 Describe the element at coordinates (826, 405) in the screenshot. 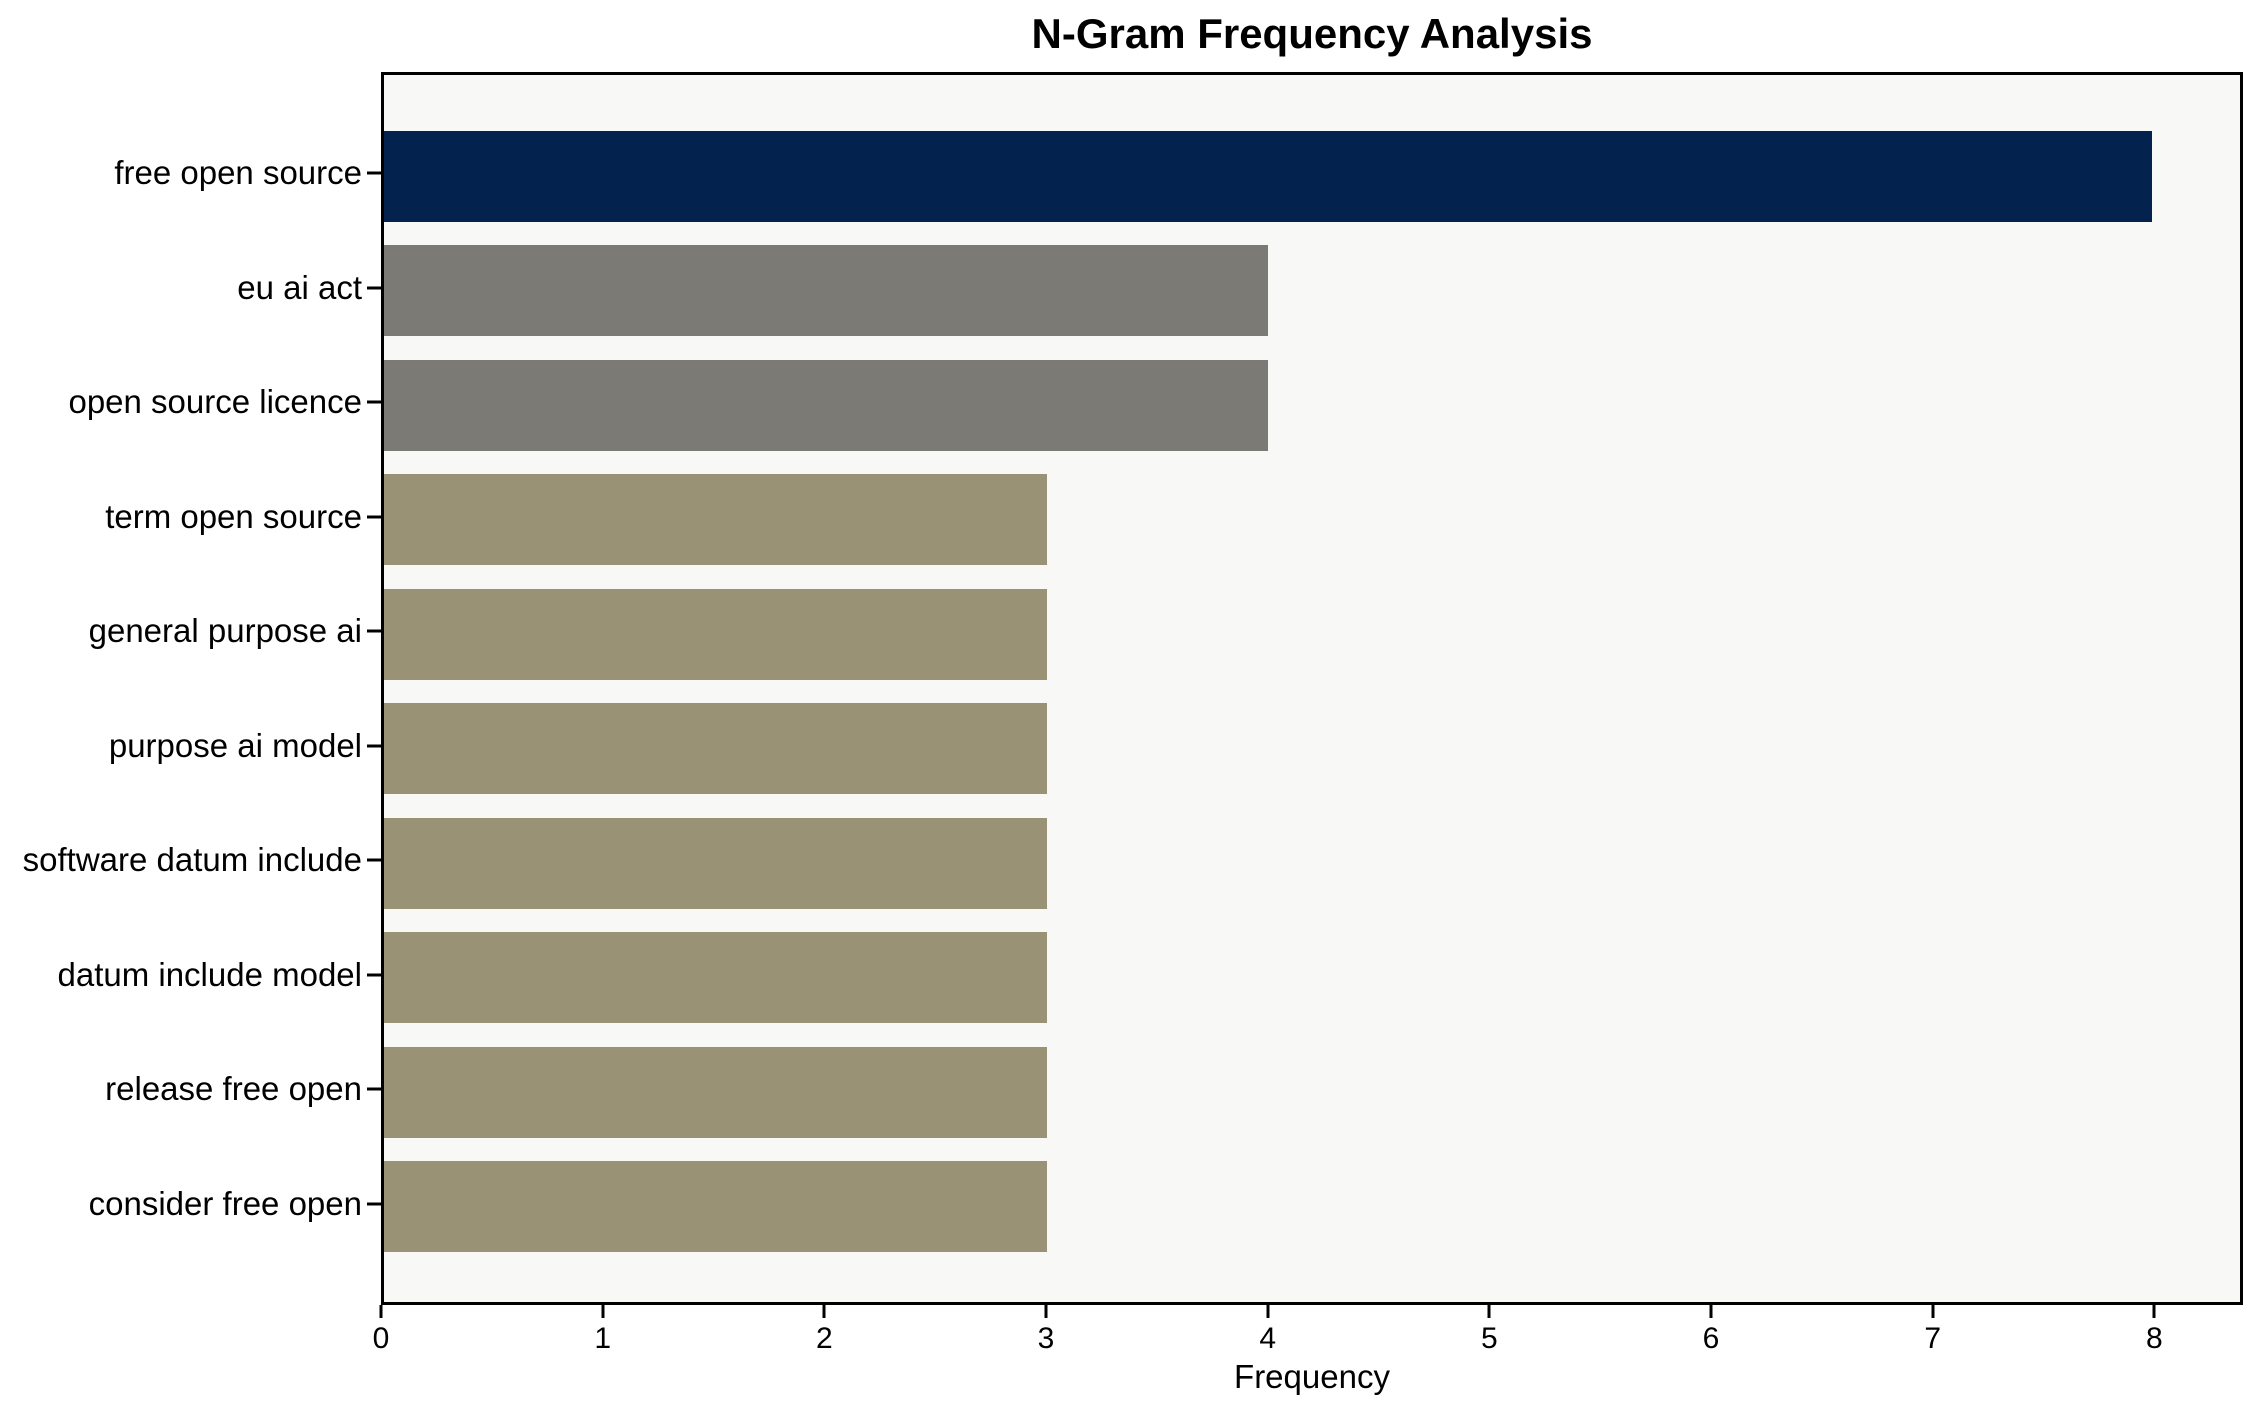

I see `bar-open-source-licence` at that location.